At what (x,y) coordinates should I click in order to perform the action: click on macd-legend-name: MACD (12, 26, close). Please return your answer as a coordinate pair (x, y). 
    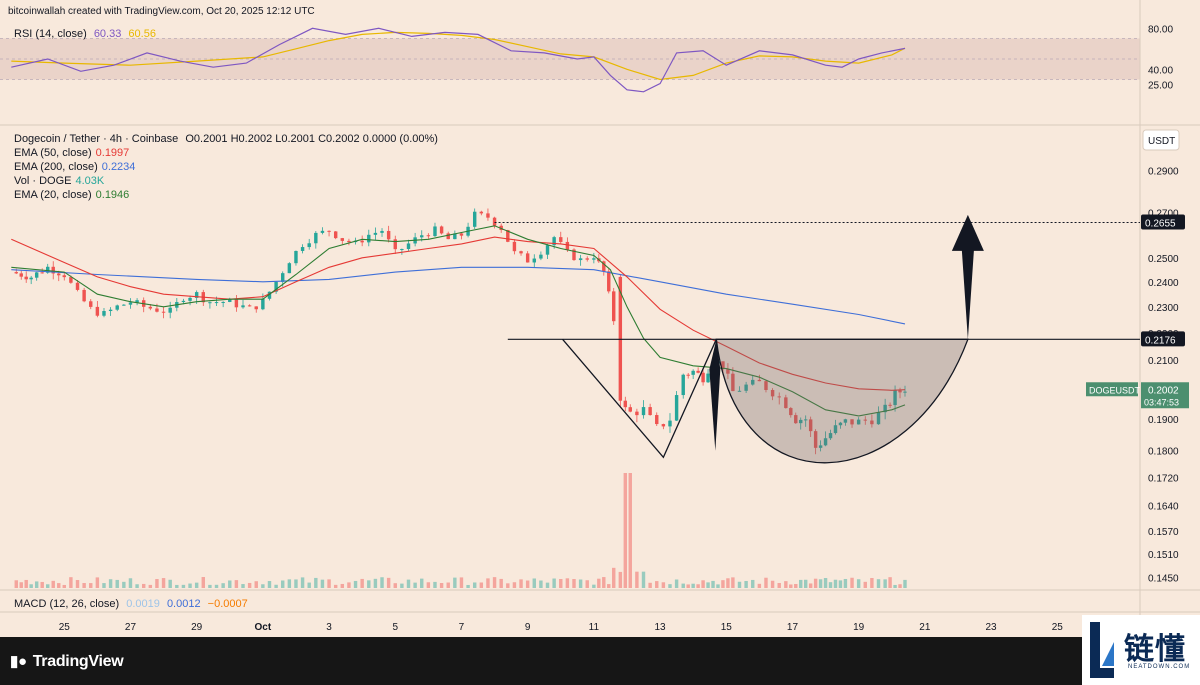
    Looking at the image, I should click on (67, 604).